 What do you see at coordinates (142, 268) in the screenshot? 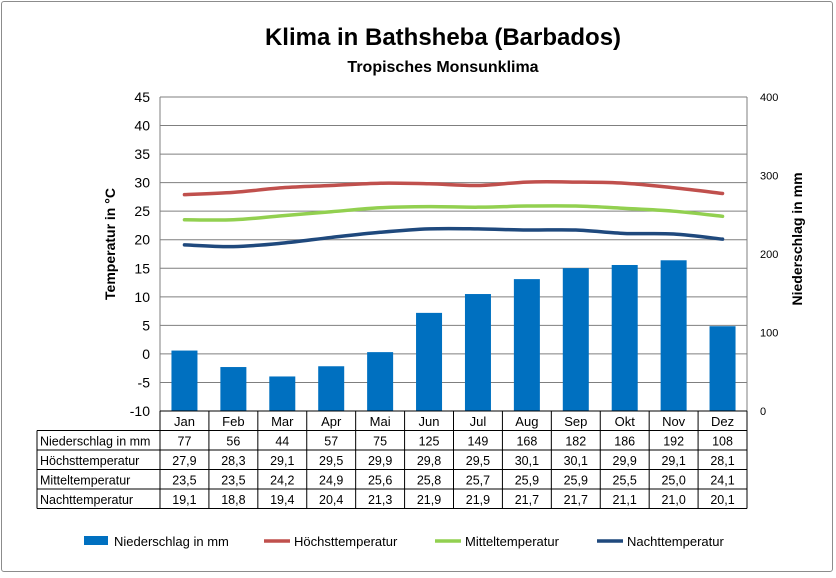
I see `y-tick-label: 15` at bounding box center [142, 268].